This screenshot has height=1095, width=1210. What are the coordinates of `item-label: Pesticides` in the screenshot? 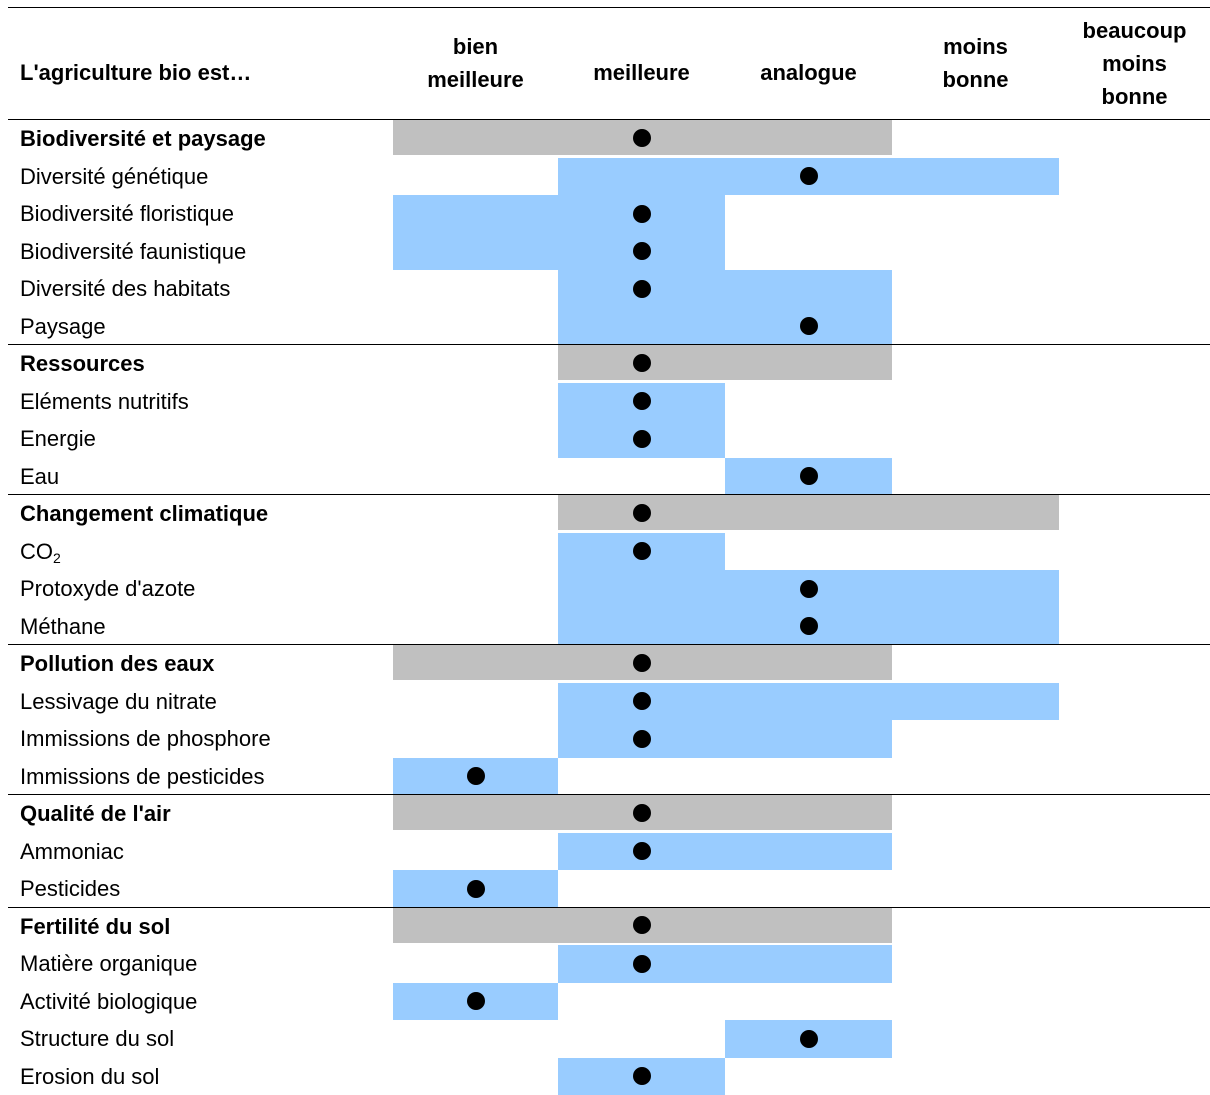 It's located at (70, 888).